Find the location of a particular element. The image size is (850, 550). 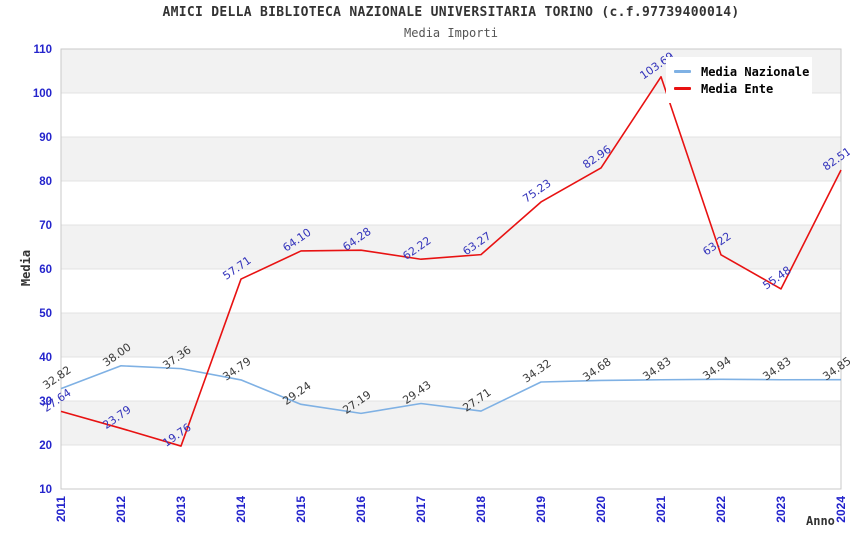

series-line is located at coordinates (451, 389).